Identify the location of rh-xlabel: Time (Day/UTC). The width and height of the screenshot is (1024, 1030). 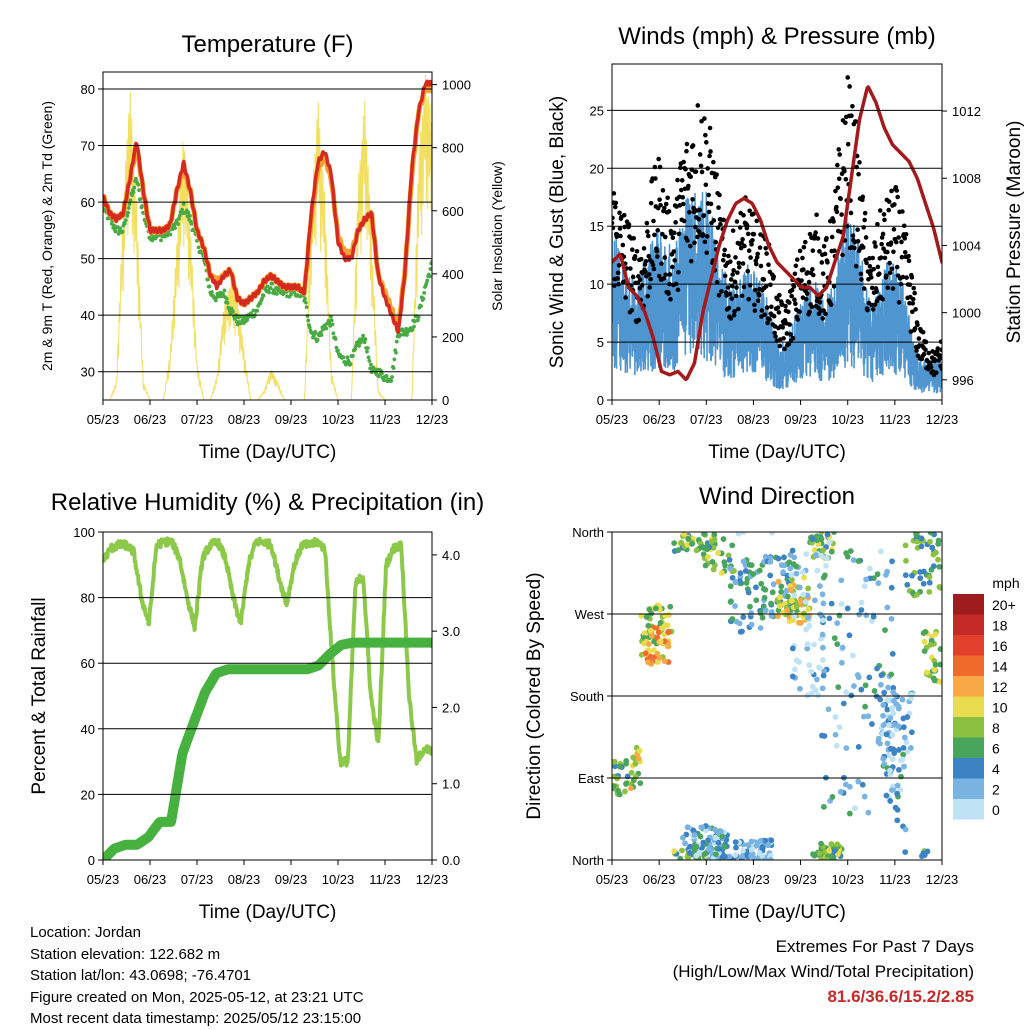
(268, 912).